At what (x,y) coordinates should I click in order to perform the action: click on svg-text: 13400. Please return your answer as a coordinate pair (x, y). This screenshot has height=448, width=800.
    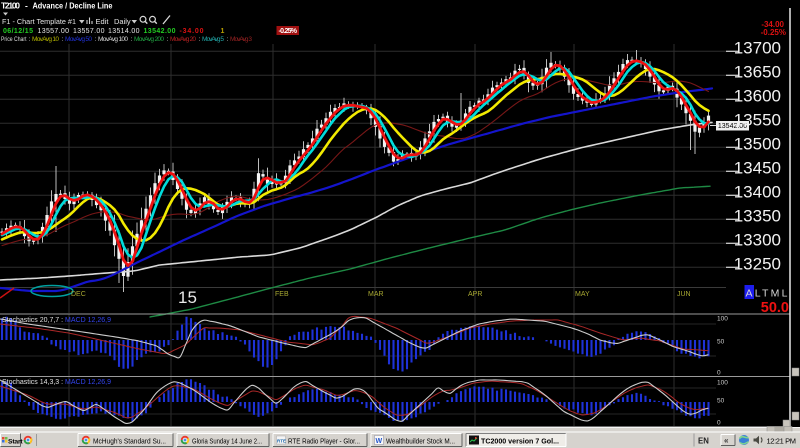
    Looking at the image, I should click on (757, 192).